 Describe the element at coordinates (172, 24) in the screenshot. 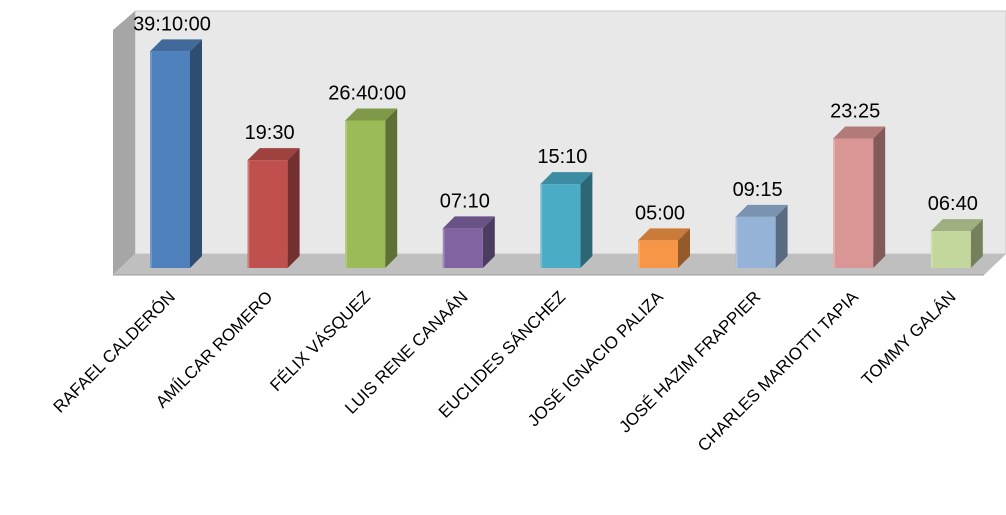

I see `data-label: 39:10:00` at that location.